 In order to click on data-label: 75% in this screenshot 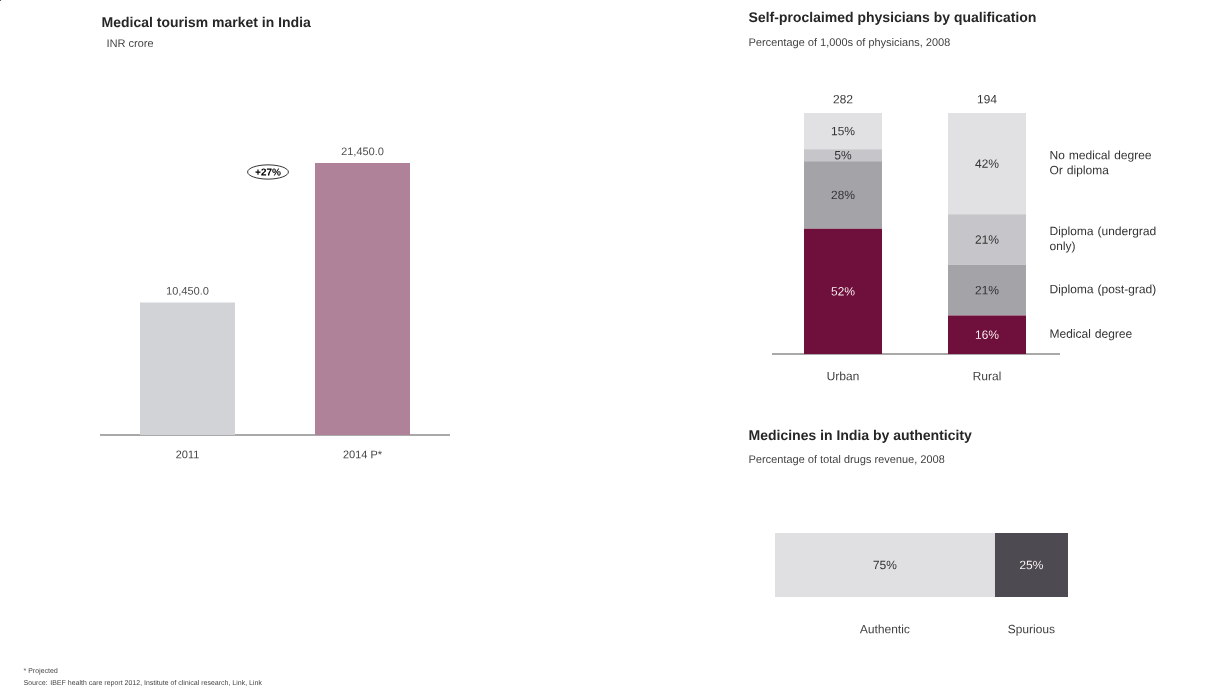, I will do `click(885, 565)`.